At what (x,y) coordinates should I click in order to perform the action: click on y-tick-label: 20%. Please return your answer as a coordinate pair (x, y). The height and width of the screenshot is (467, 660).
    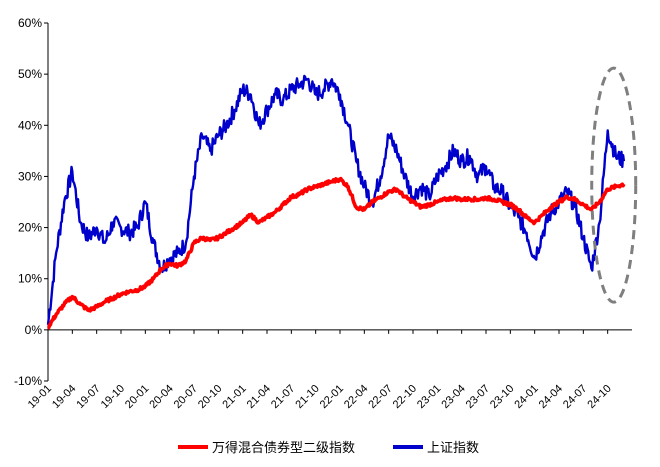
    Looking at the image, I should click on (30, 228).